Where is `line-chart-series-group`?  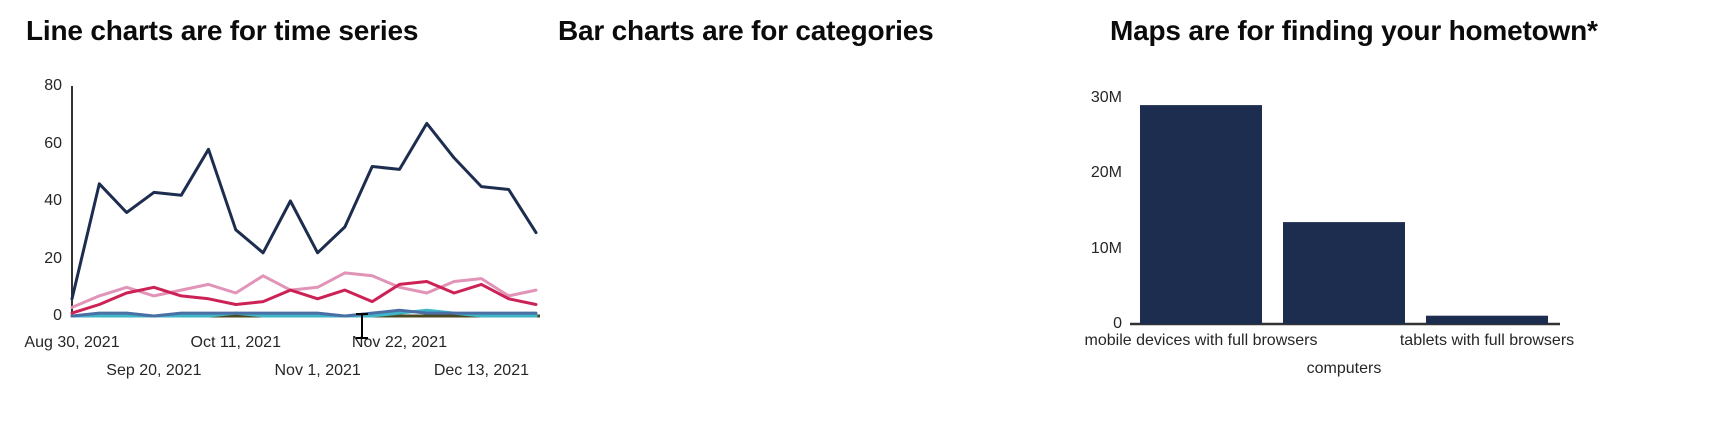
line-chart-series-group is located at coordinates (304, 219).